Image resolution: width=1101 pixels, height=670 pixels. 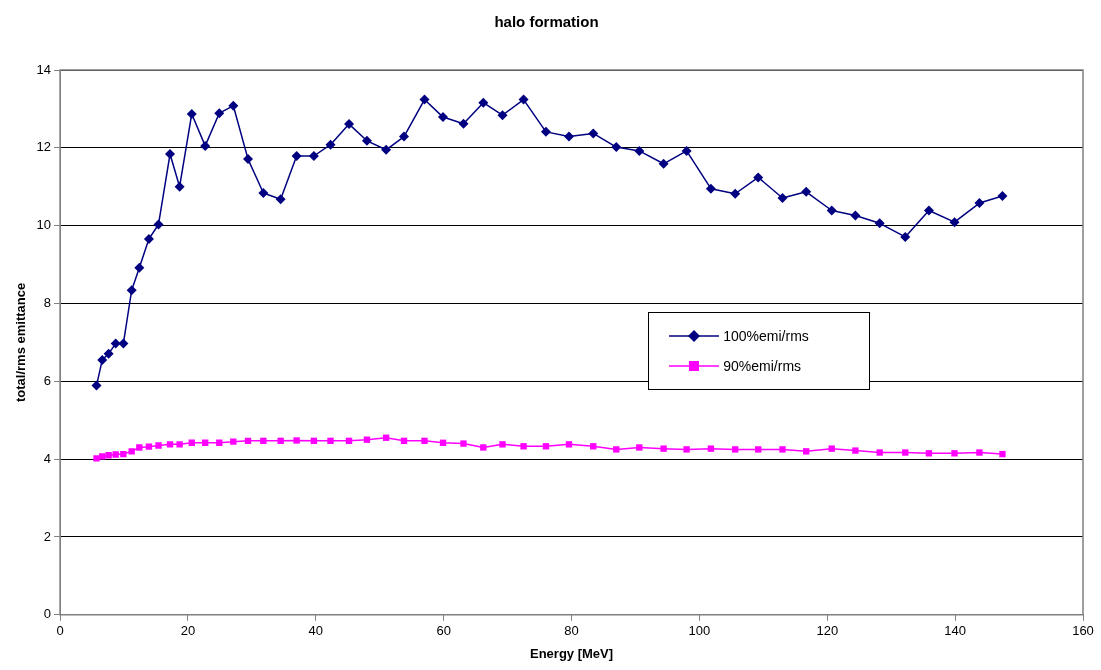 What do you see at coordinates (699, 631) in the screenshot?
I see `x-tick-label: 100` at bounding box center [699, 631].